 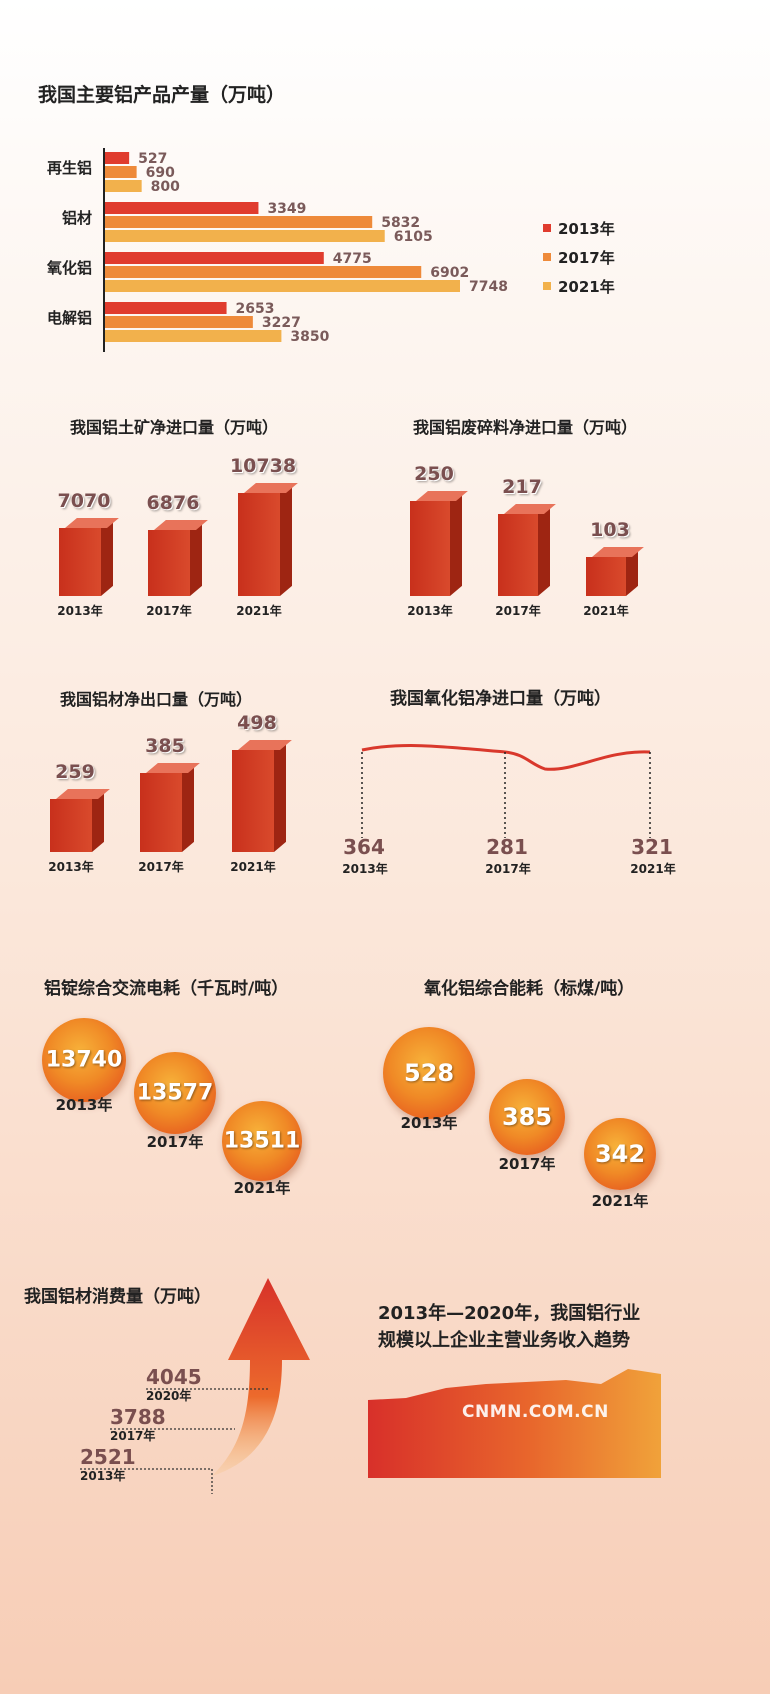 I want to click on chart9-title: 2013年—2020年，我国铝行业 规模以上企业主营业务收入趋势, so click(x=509, y=1327).